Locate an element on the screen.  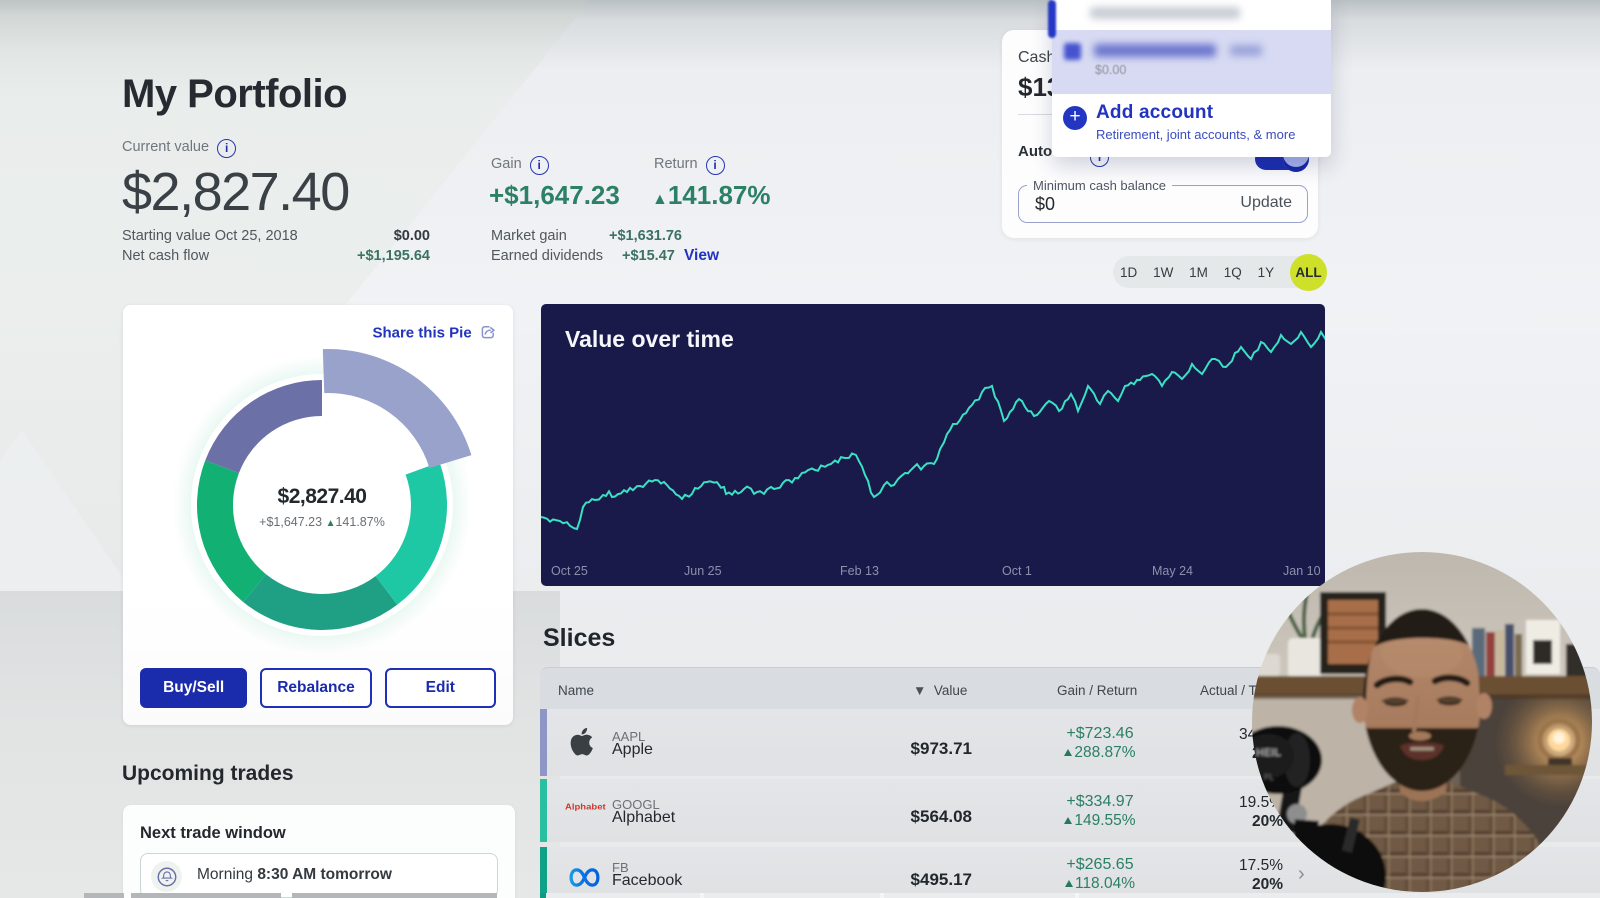
svg-text: HEIL is located at coordinates (1268, 753).